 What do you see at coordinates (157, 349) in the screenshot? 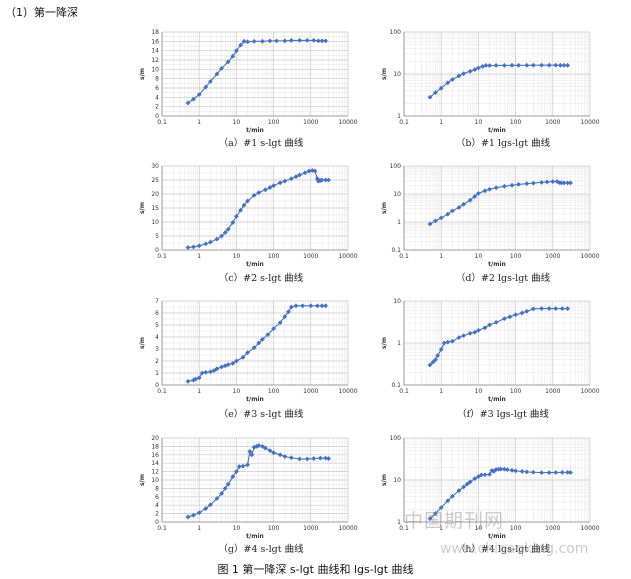
I see `y-tick-label: 3` at bounding box center [157, 349].